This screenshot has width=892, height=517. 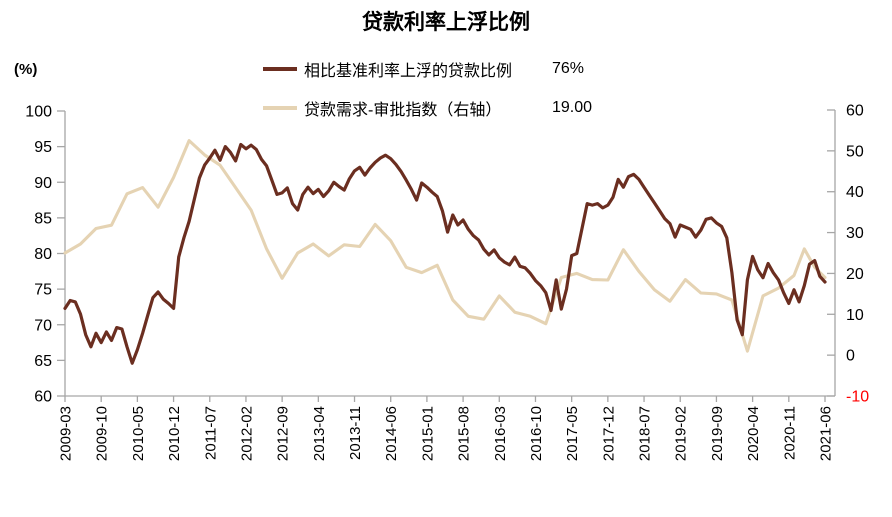 I want to click on x-axis-tick-label: 2012-09, so click(x=283, y=433).